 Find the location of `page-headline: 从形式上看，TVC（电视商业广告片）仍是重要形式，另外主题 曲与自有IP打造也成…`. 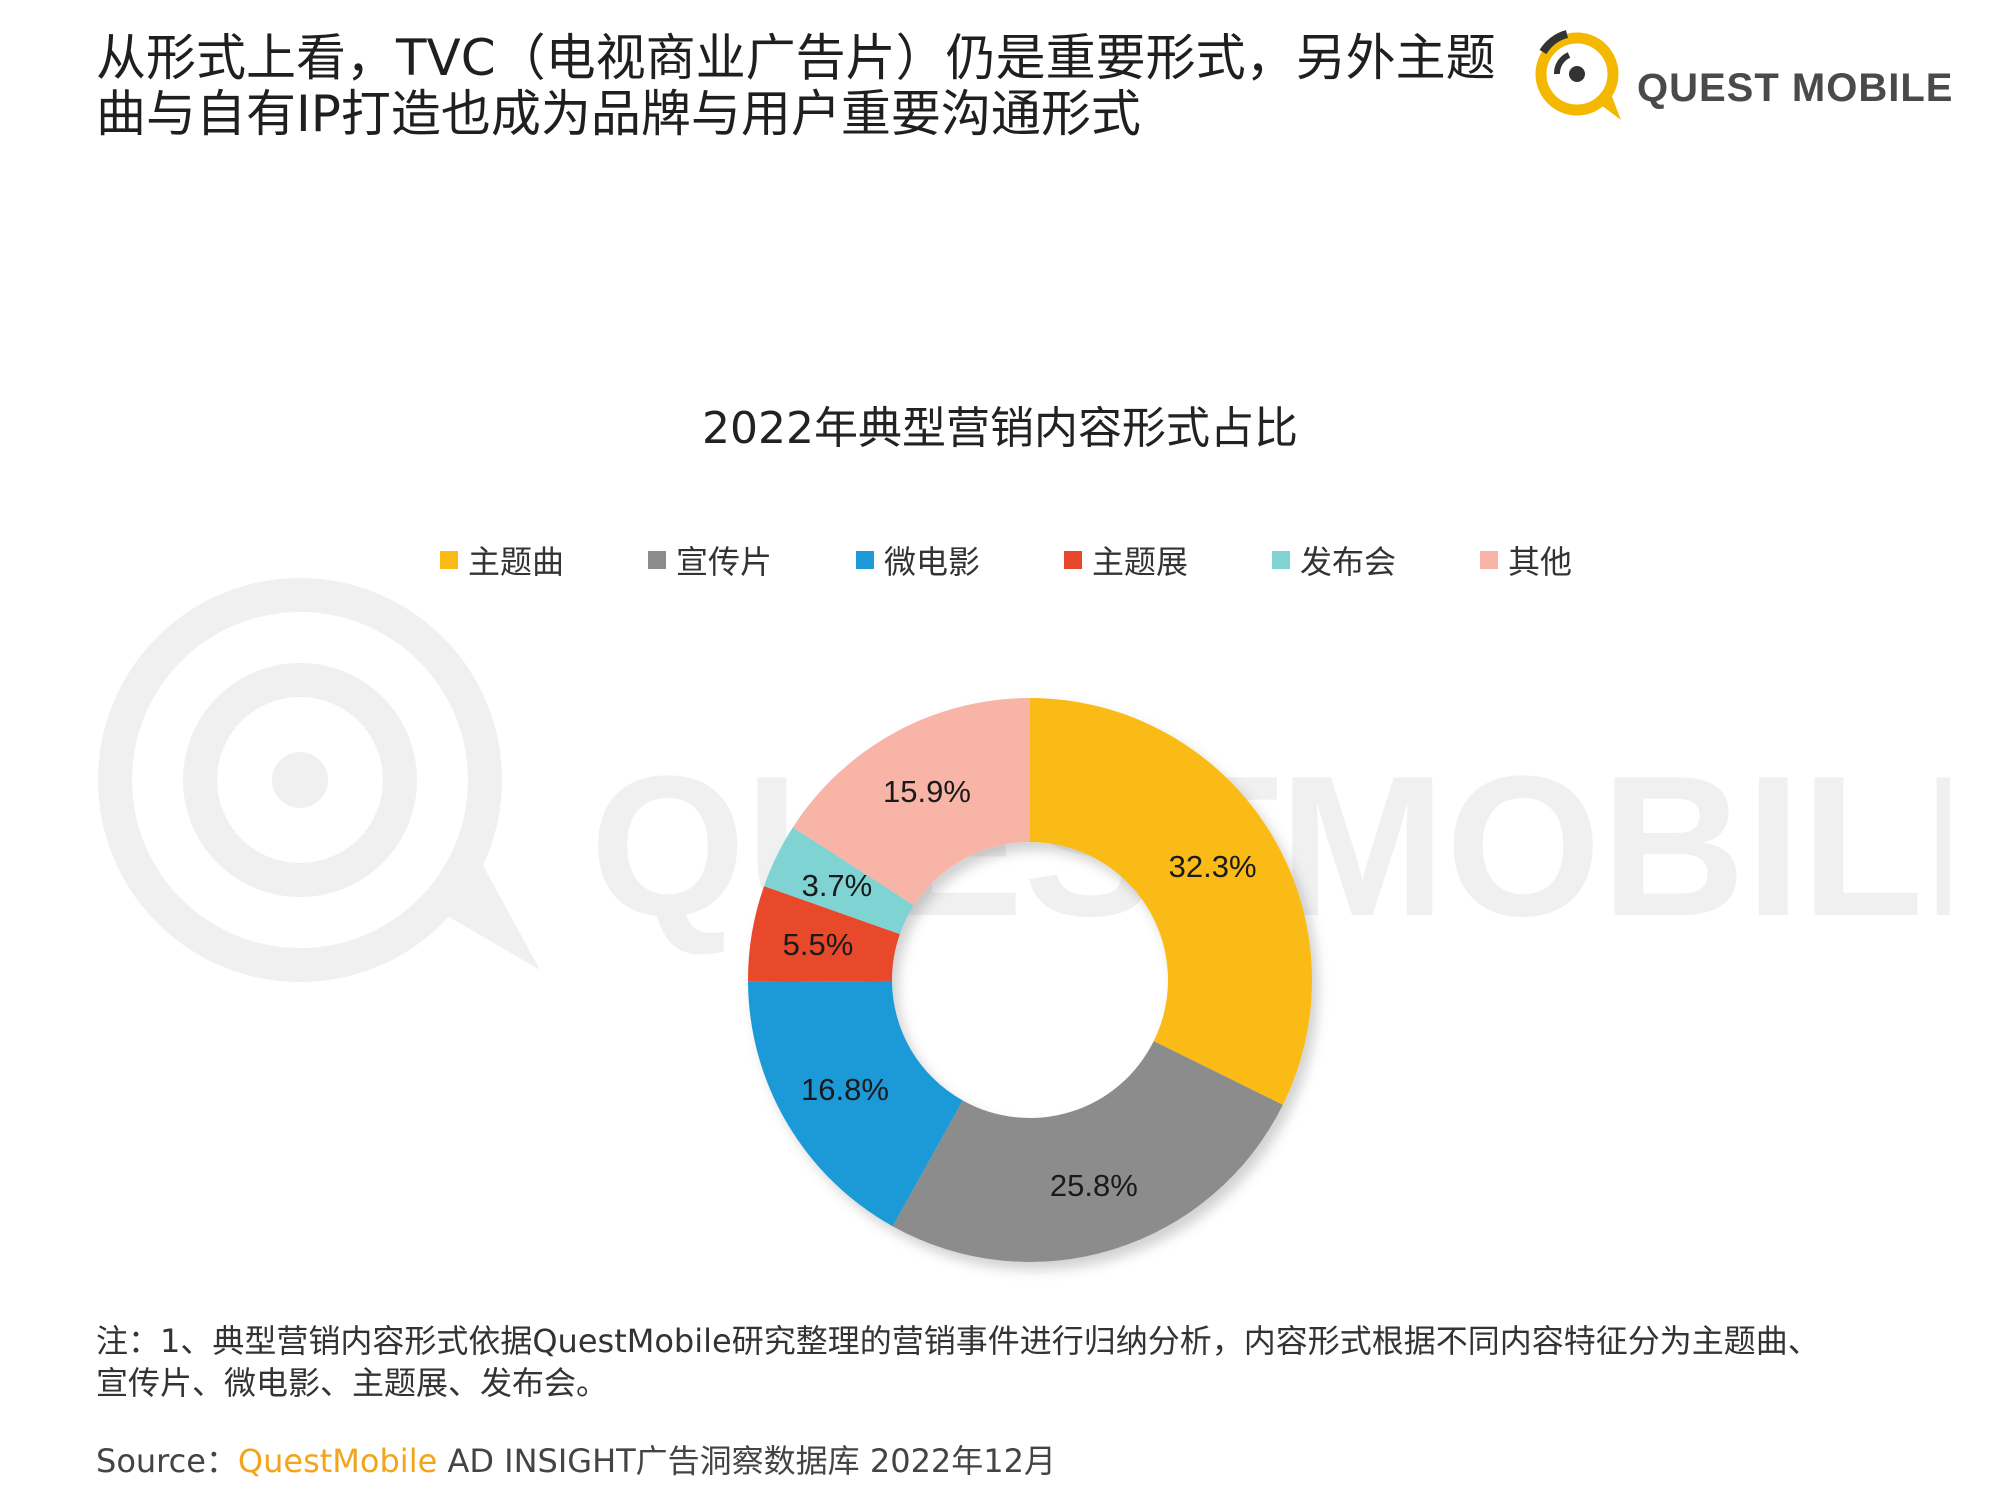

page-headline: 从形式上看，TVC（电视商业广告片）仍是重要形式，另外主题 曲与自有IP打造也成… is located at coordinates (806, 86).